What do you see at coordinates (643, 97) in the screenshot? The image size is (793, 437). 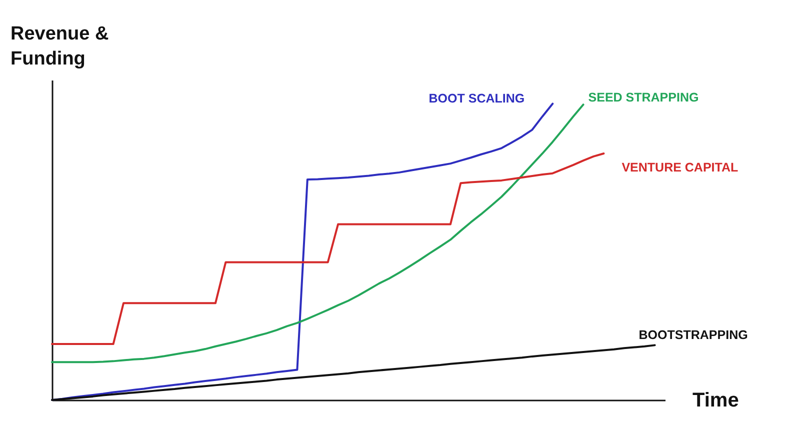 I see `series-label: SEED STRAPPING` at bounding box center [643, 97].